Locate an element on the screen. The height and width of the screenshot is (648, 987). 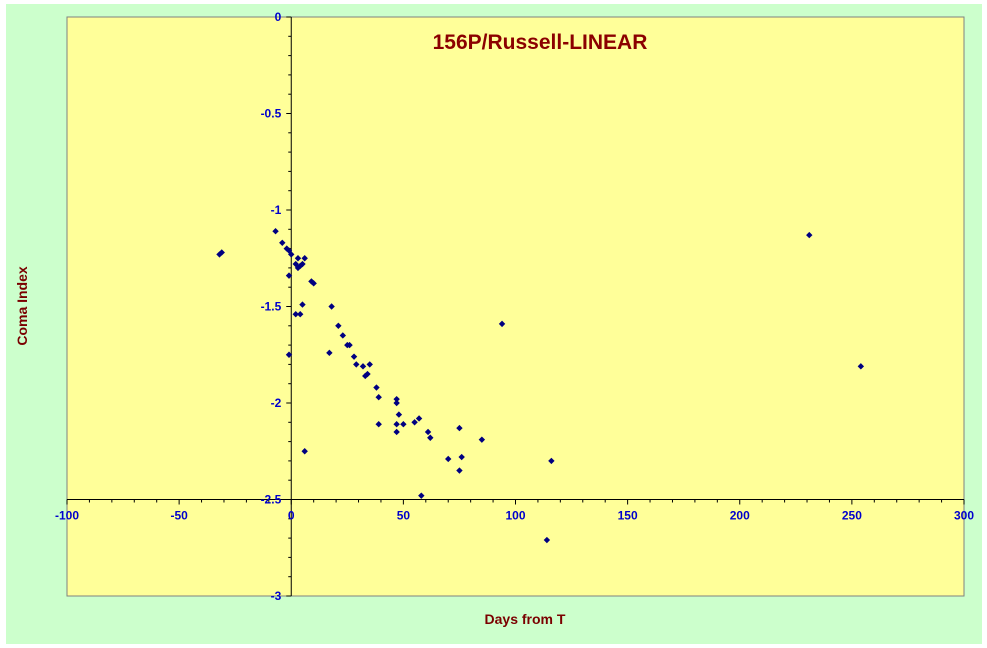
y-axis-title: Coma Index is located at coordinates (22, 306).